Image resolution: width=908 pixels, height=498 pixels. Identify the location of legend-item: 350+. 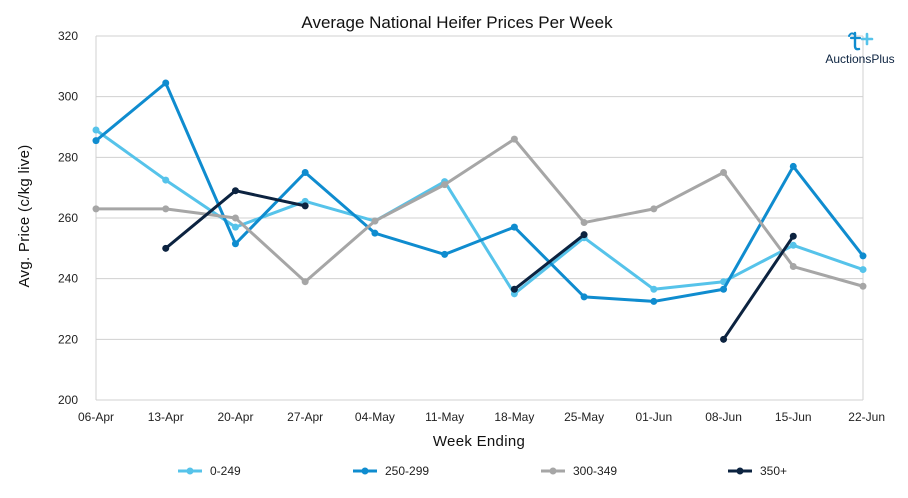
(757, 471).